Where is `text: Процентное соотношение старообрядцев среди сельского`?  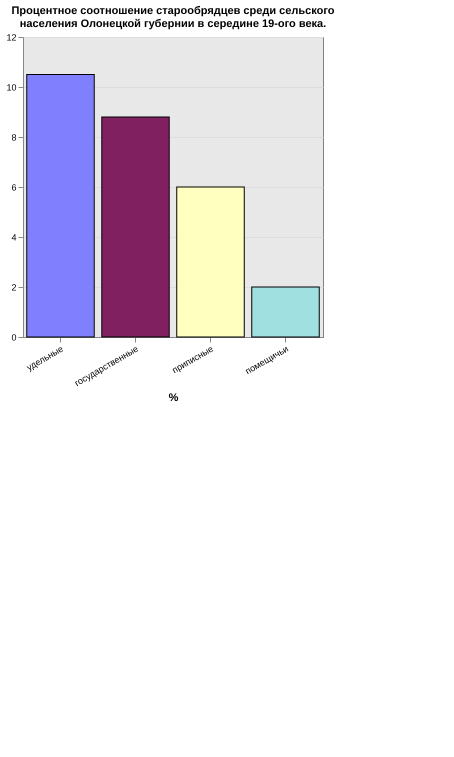
text: Процентное соотношение старообрядцев среди сельского is located at coordinates (173, 11).